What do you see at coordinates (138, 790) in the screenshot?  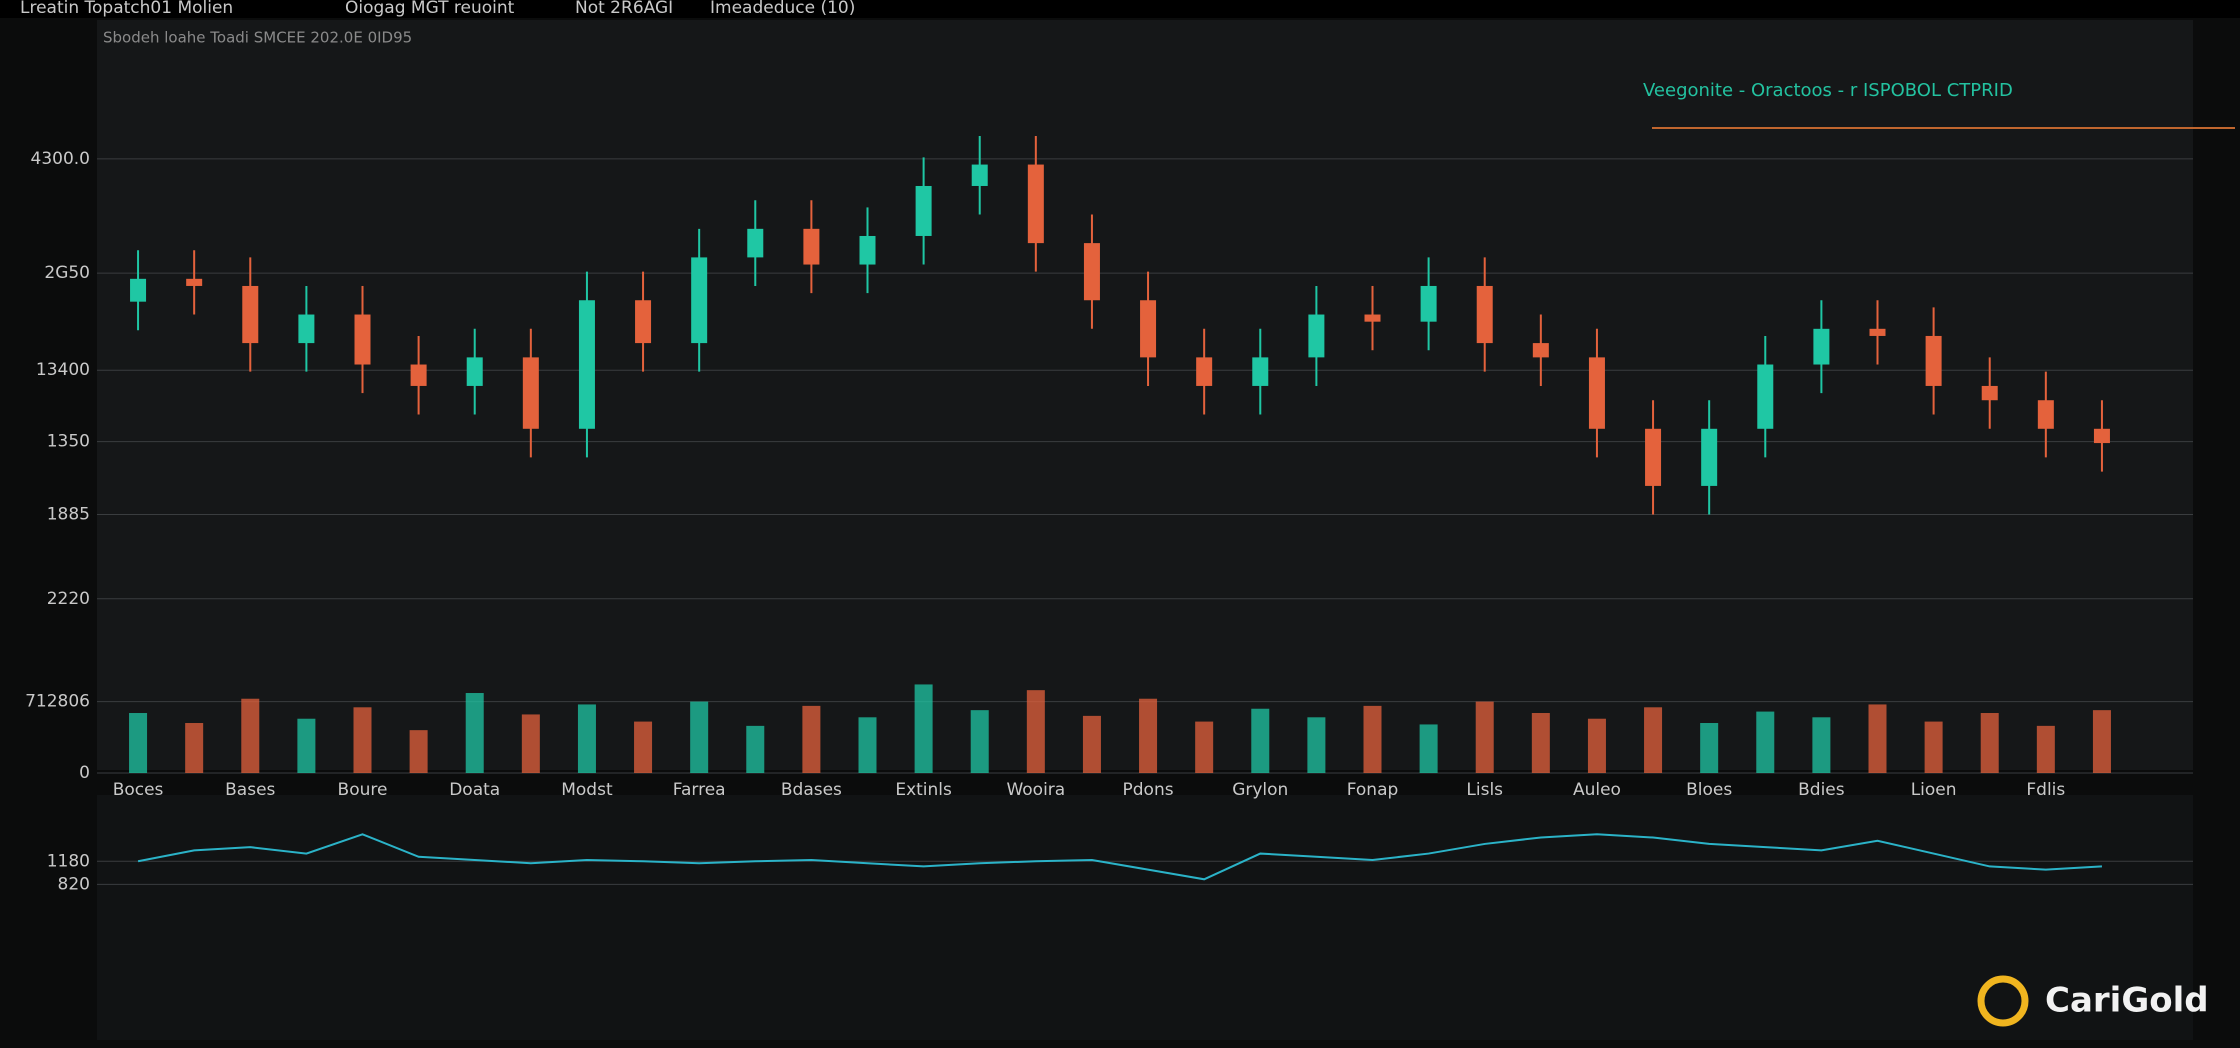 I see `x-tick-label: Boces` at bounding box center [138, 790].